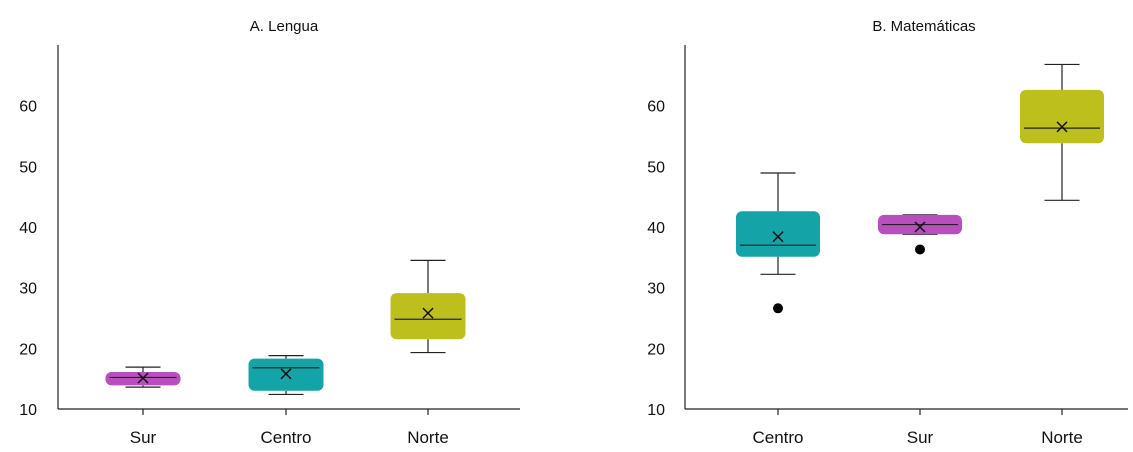 The image size is (1133, 452). What do you see at coordinates (284, 26) in the screenshot?
I see `panel-title: A. Lengua` at bounding box center [284, 26].